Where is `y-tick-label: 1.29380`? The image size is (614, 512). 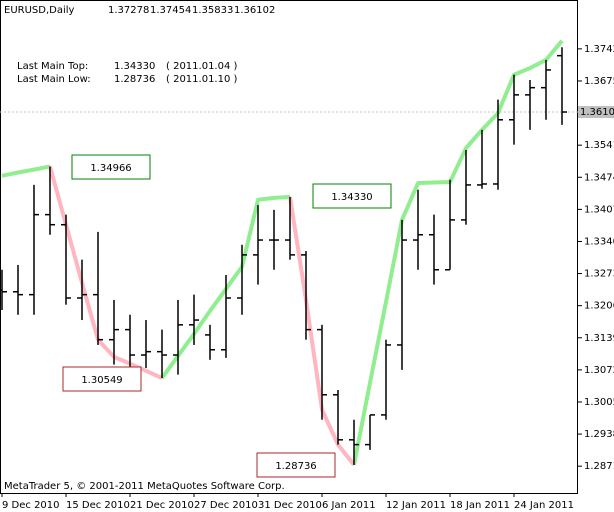
y-tick-label: 1.29380 is located at coordinates (599, 434).